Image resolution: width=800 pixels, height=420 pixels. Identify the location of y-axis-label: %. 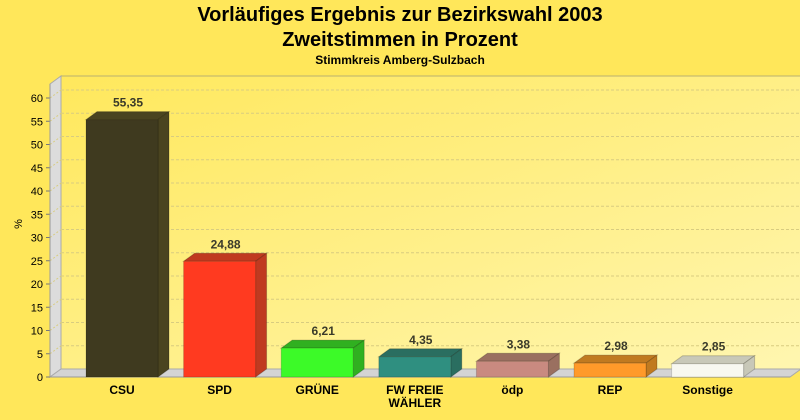
(19, 224).